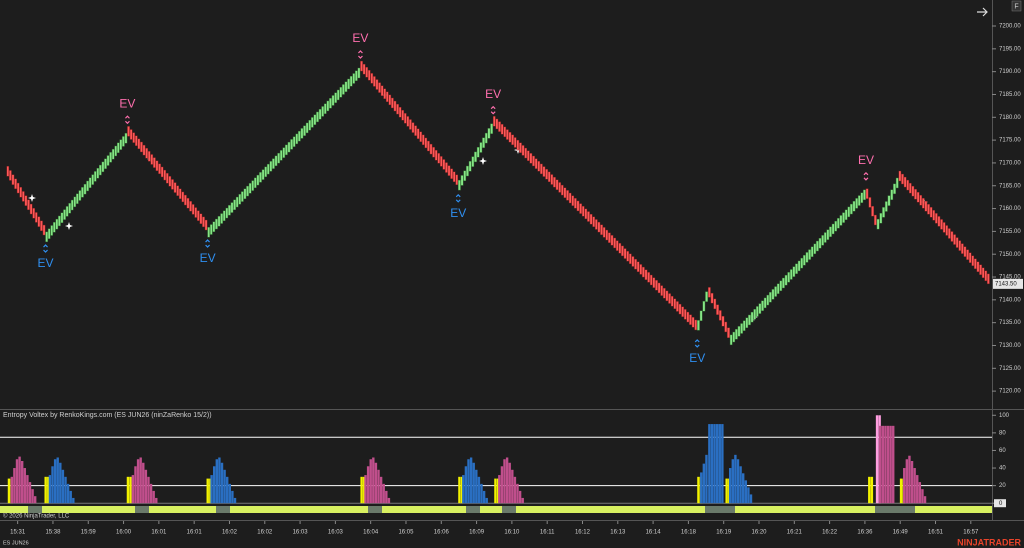 This screenshot has height=548, width=1024. What do you see at coordinates (936, 533) in the screenshot?
I see `x-tick-label: 16:51` at bounding box center [936, 533].